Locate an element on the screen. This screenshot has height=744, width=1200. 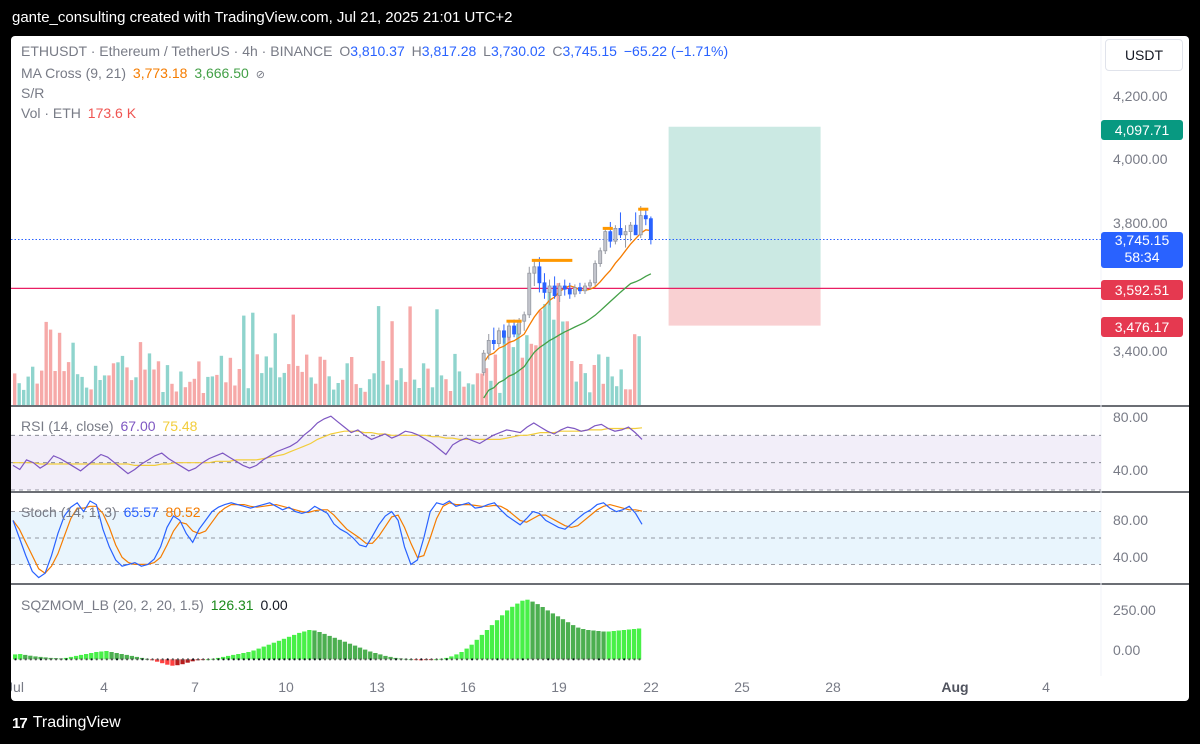
change-value: −65.22 (−1.71%) is located at coordinates (676, 51).